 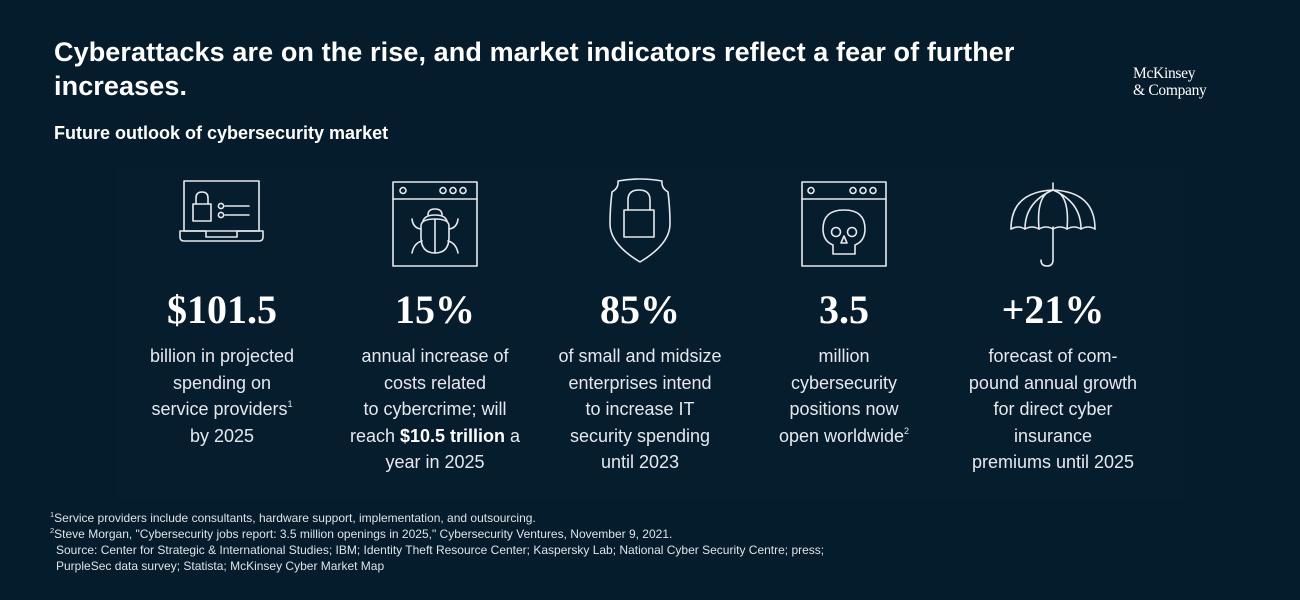 I want to click on desc-text: service providers, so click(x=219, y=409).